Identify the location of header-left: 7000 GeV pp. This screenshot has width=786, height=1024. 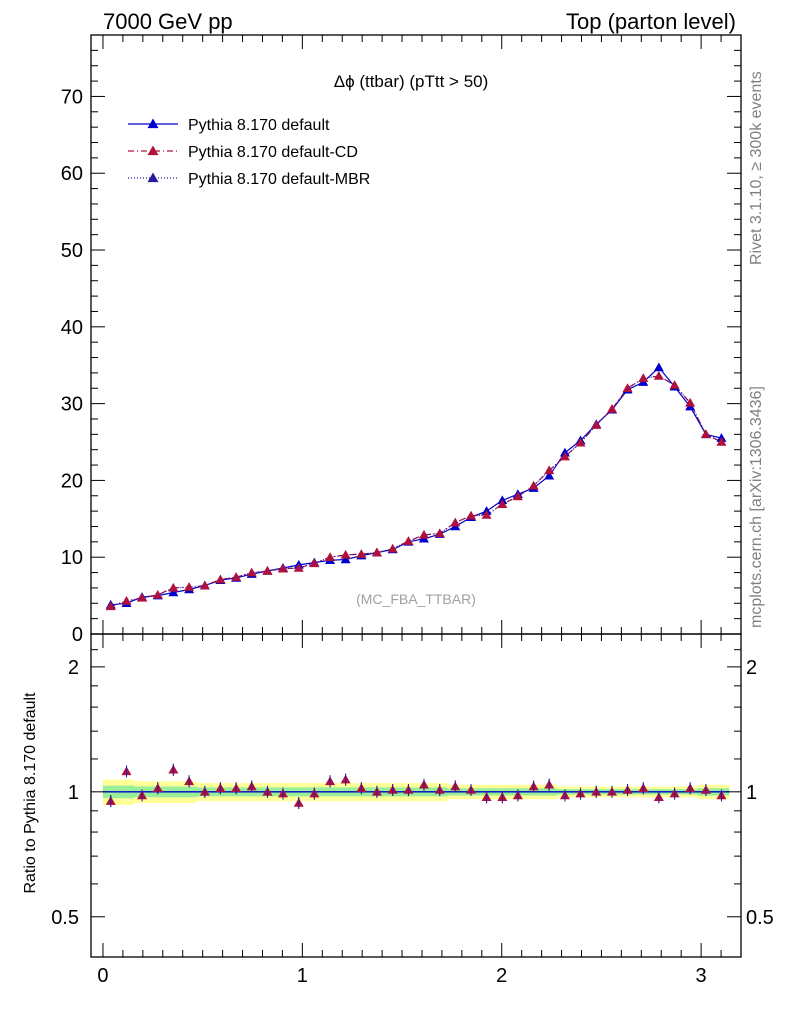
(168, 21).